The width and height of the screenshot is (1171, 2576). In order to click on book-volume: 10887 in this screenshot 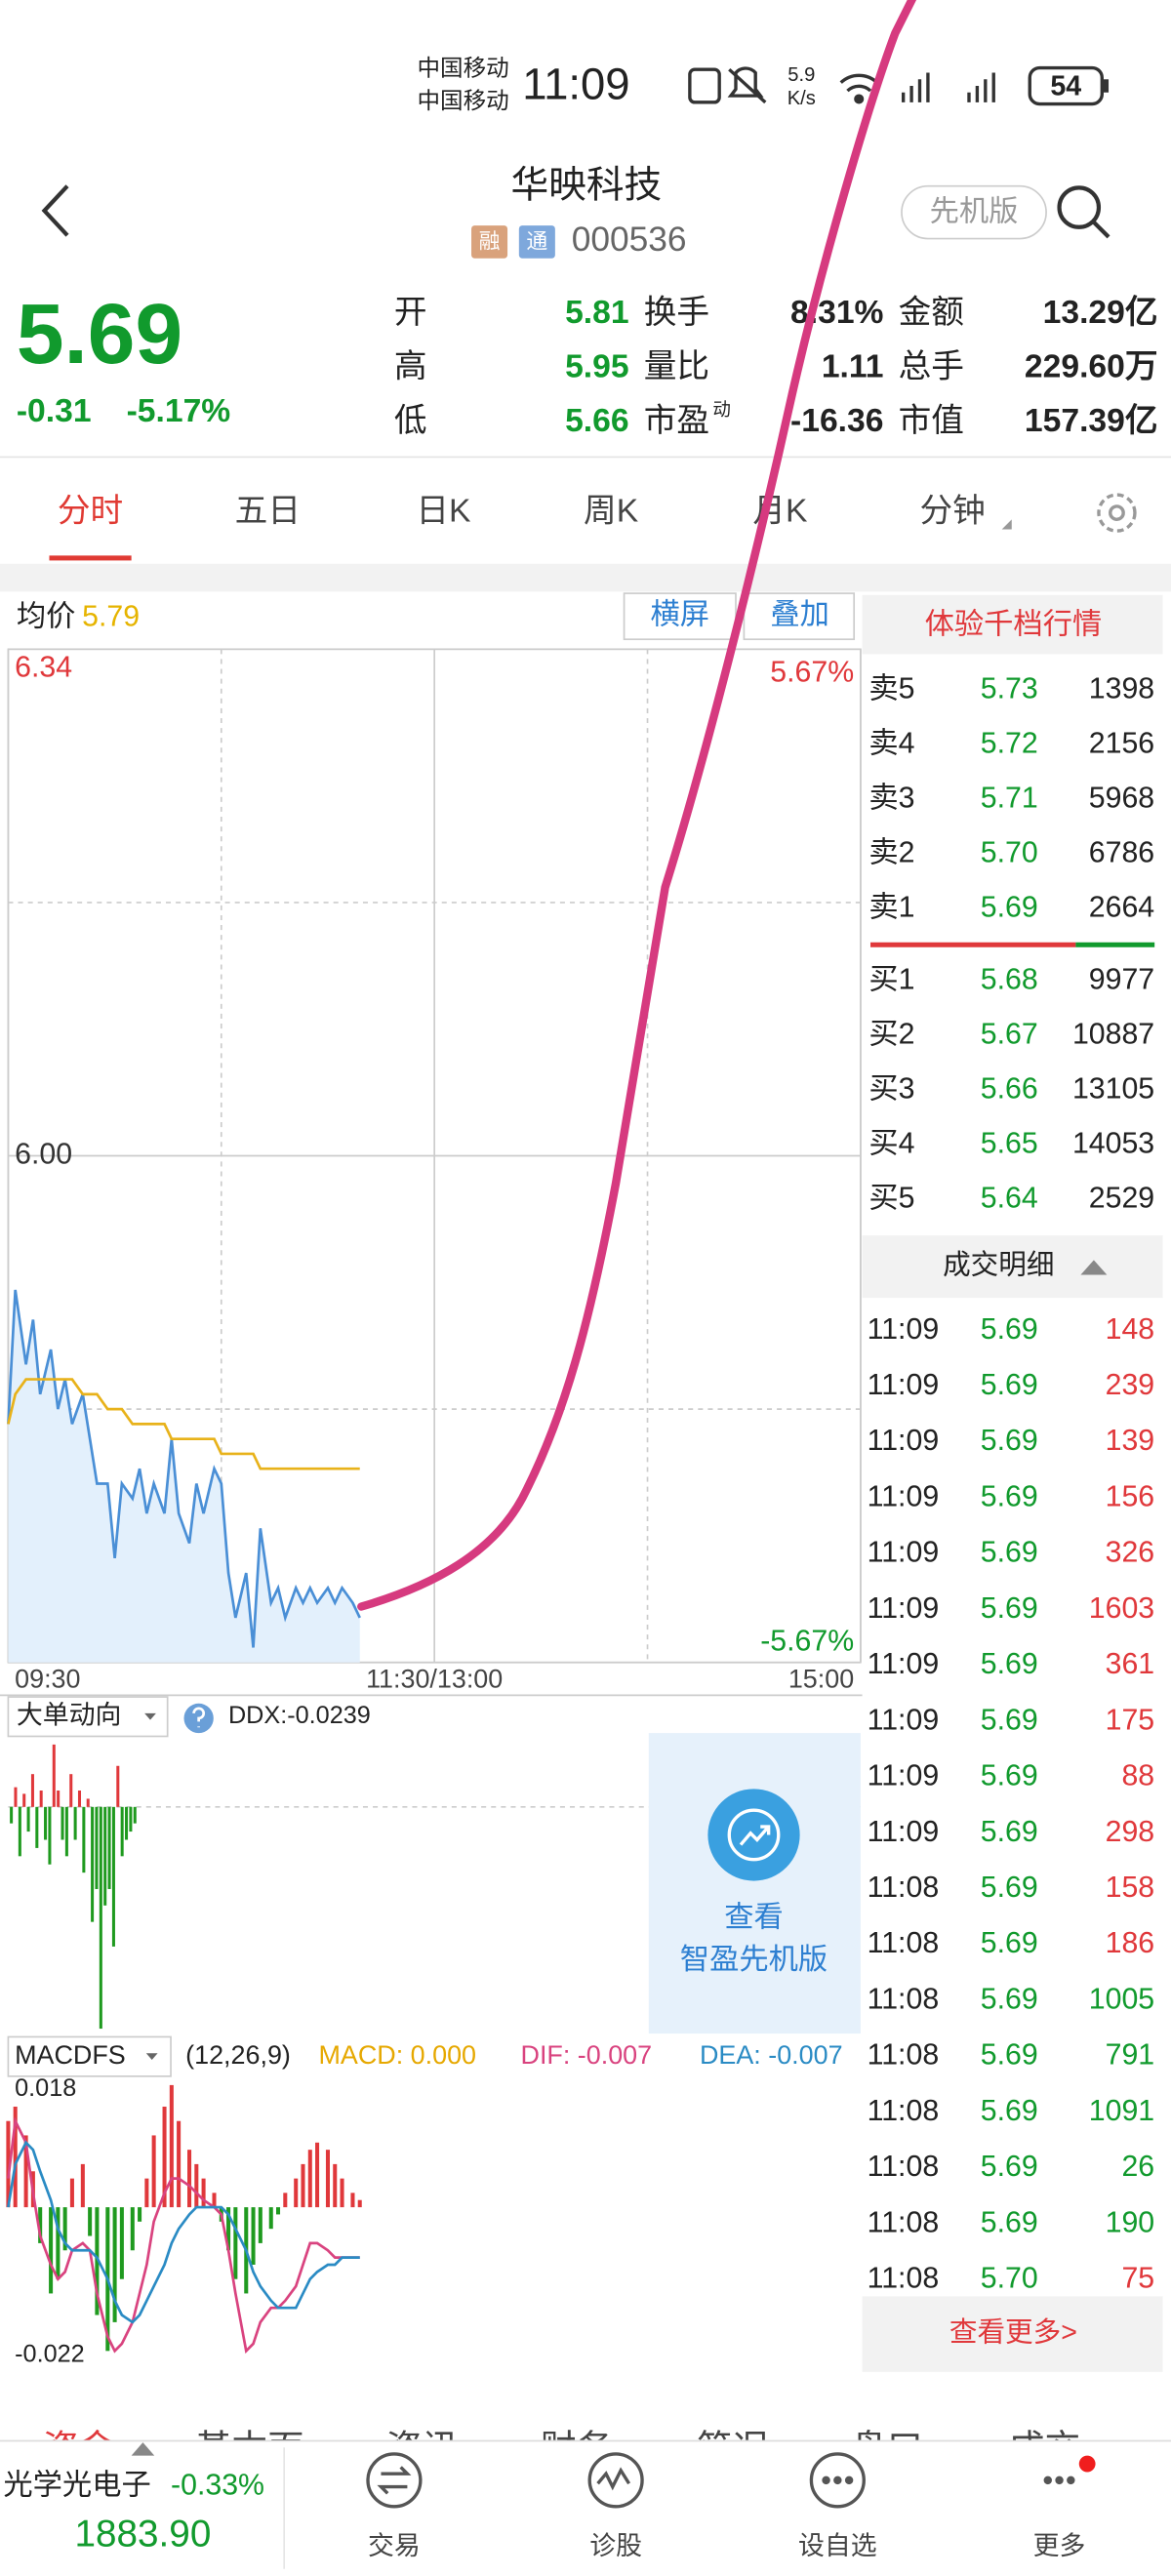, I will do `click(1113, 1034)`.